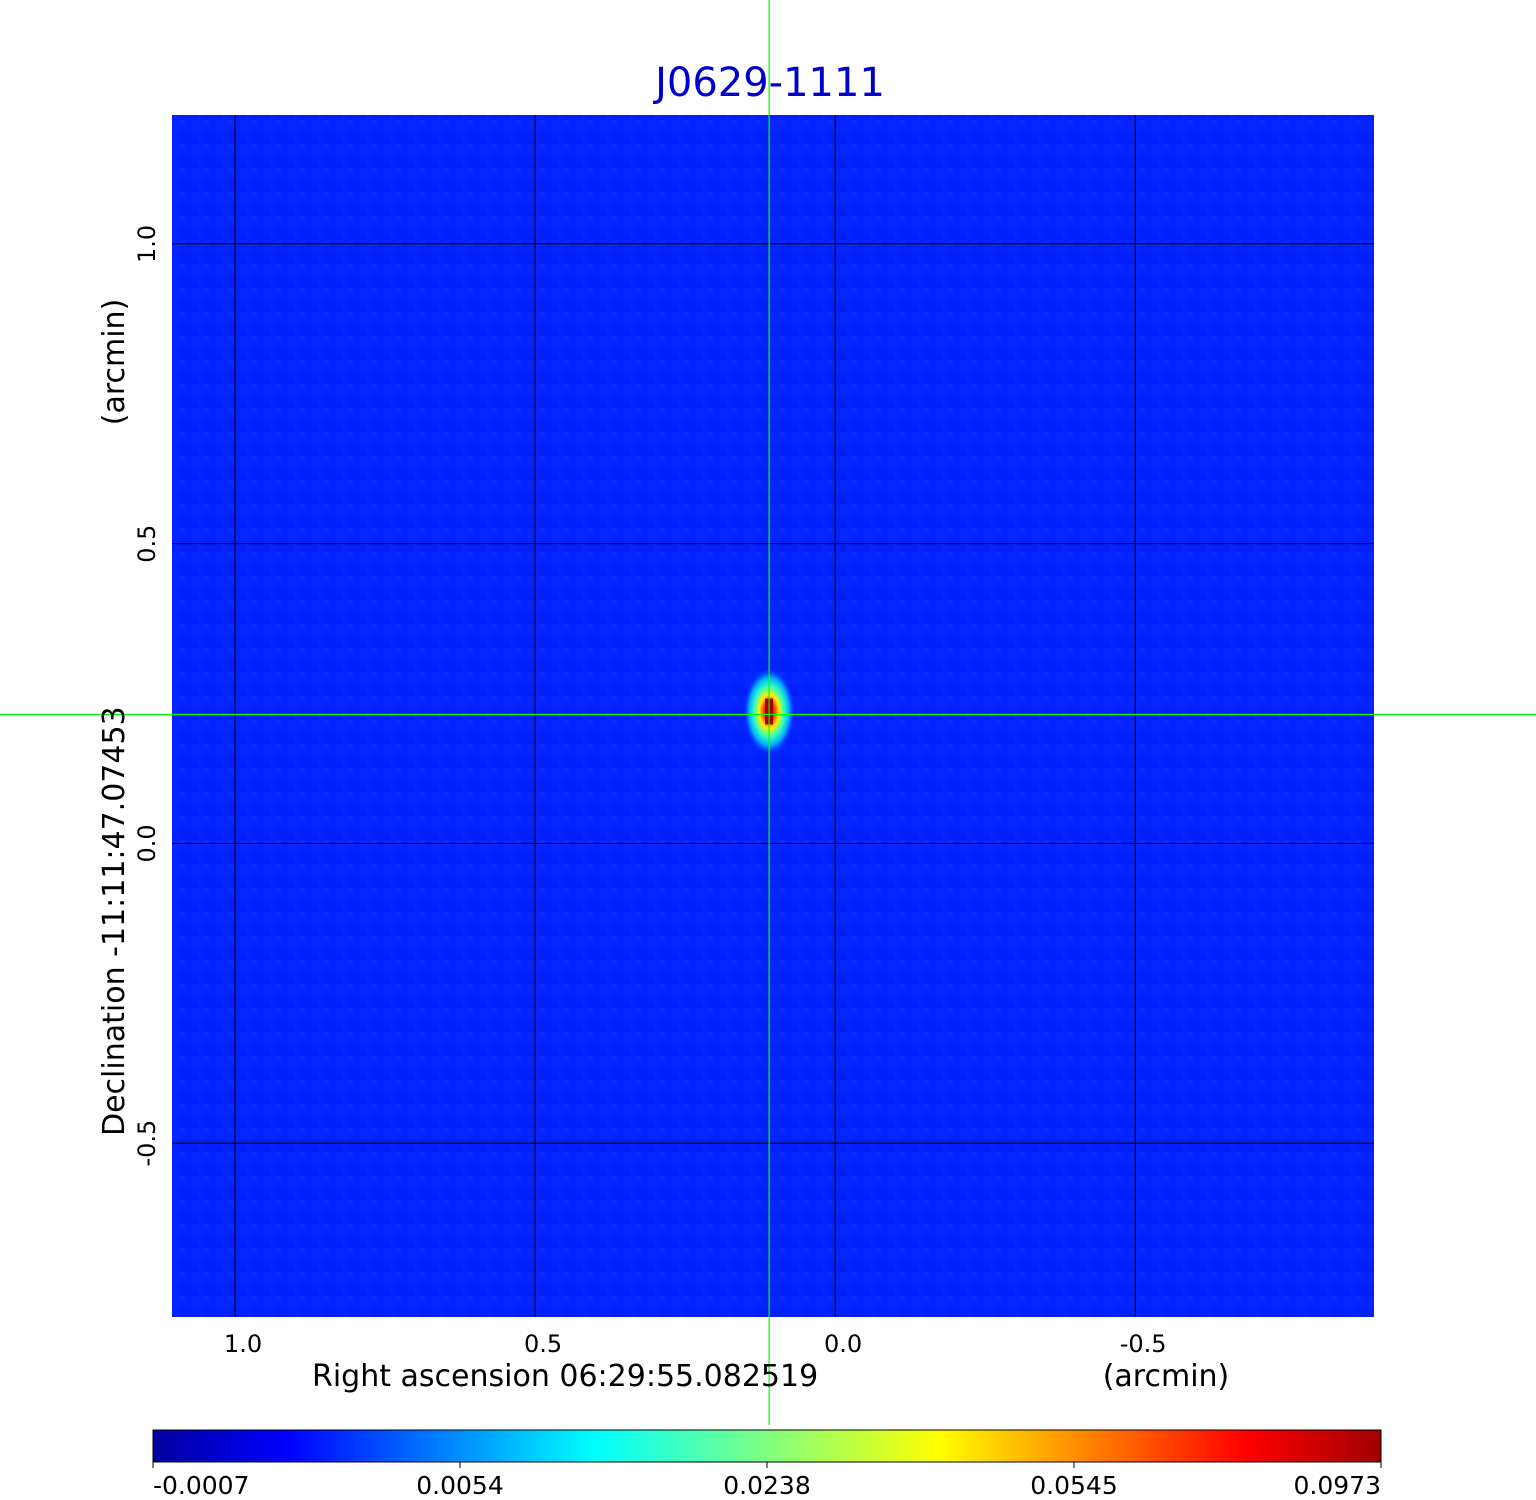 The width and height of the screenshot is (1536, 1500). Describe the element at coordinates (1143, 1344) in the screenshot. I see `x-tick-label: -0.5` at that location.